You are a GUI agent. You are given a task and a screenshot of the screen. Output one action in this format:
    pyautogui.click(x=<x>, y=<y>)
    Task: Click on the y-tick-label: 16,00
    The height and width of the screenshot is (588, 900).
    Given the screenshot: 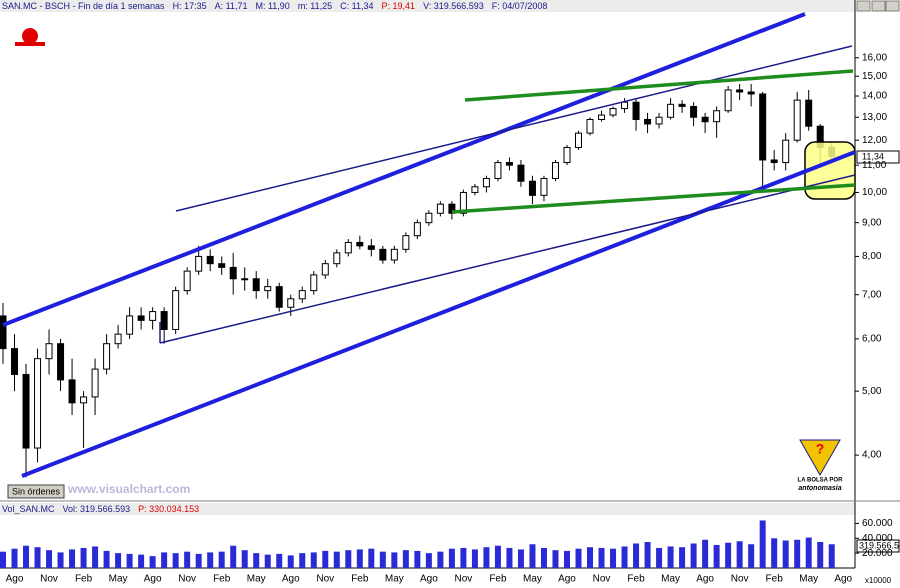 What is the action you would take?
    pyautogui.click(x=874, y=57)
    